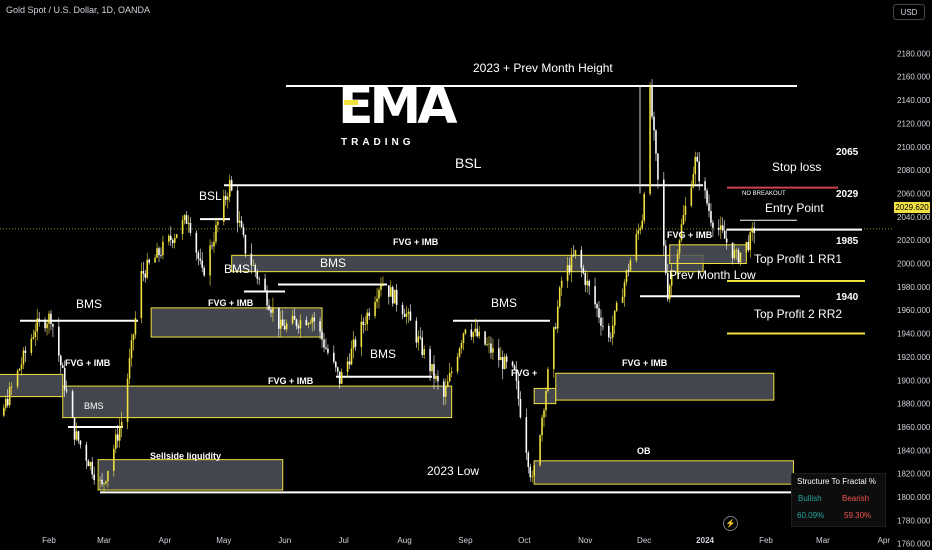 This screenshot has width=932, height=550. What do you see at coordinates (856, 498) in the screenshot?
I see `bearish-label: Bearish` at bounding box center [856, 498].